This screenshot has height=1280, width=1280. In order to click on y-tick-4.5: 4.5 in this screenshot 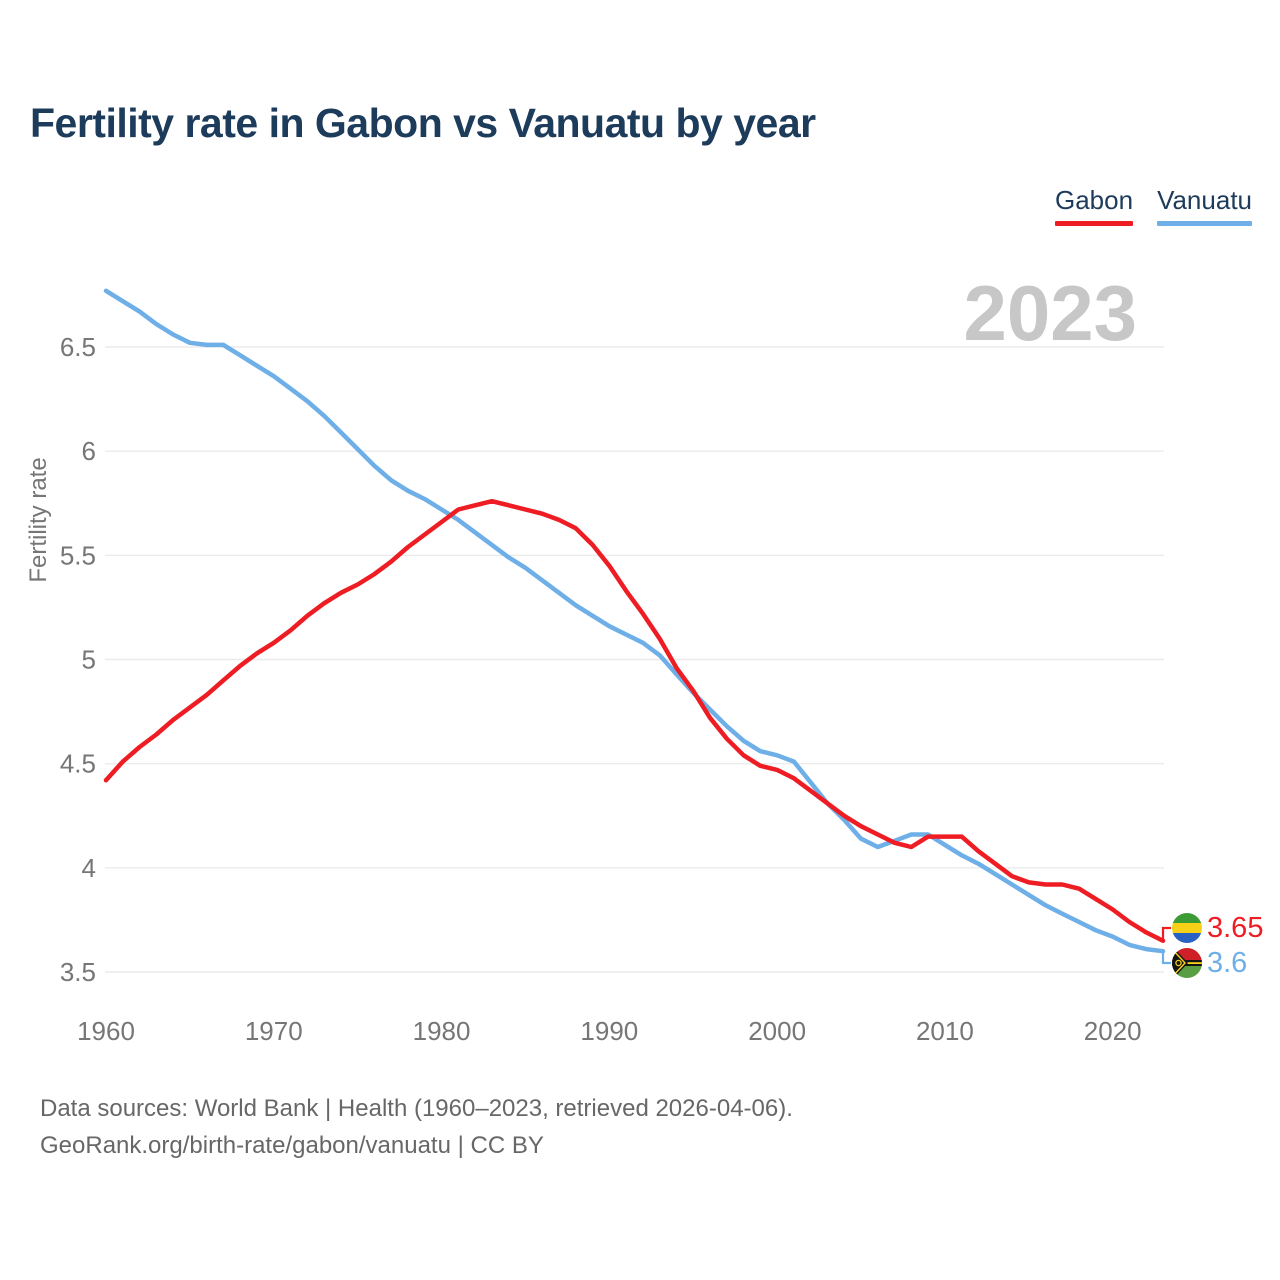, I will do `click(78, 764)`.